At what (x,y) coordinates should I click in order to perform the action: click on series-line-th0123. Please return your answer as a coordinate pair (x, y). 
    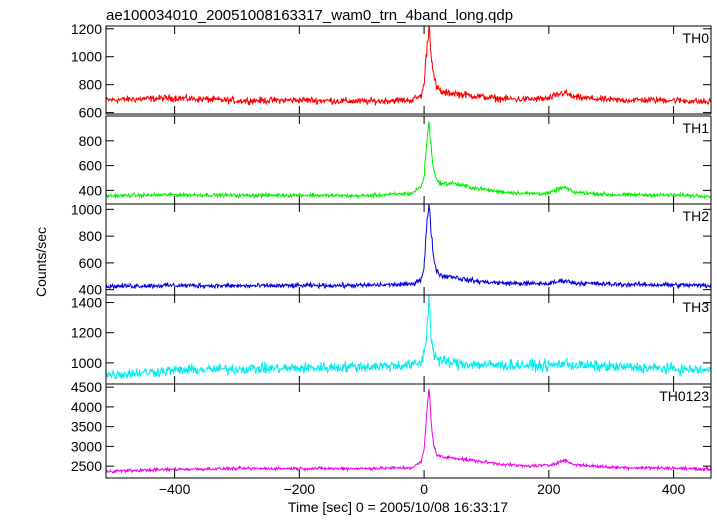
    Looking at the image, I should click on (408, 431).